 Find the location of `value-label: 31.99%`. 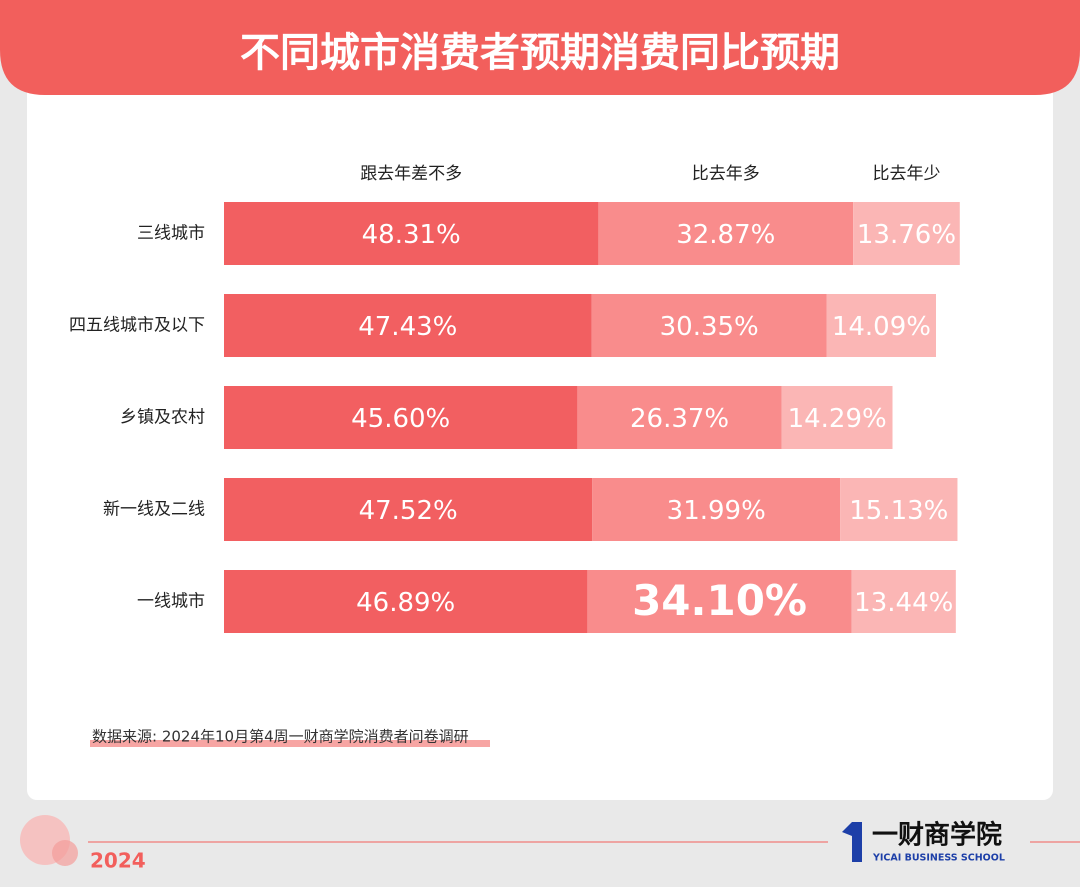

value-label: 31.99% is located at coordinates (716, 511).